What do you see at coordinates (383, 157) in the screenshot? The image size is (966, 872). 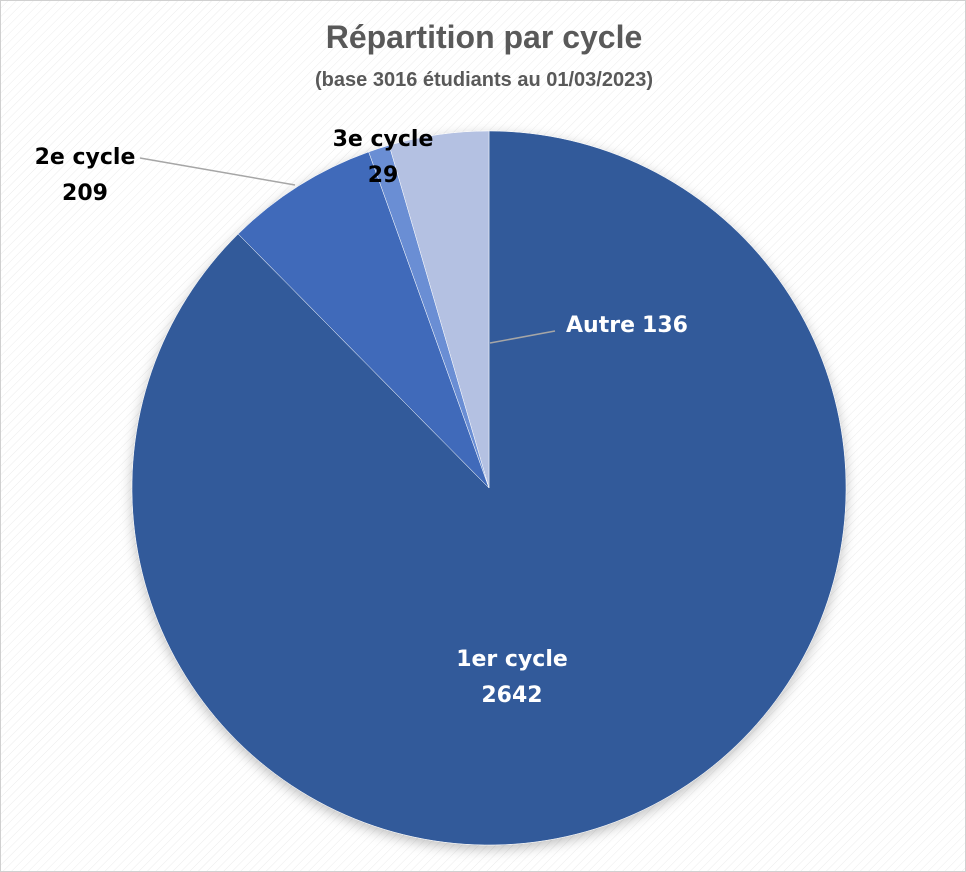 I see `data-label: 3e cycle 29` at bounding box center [383, 157].